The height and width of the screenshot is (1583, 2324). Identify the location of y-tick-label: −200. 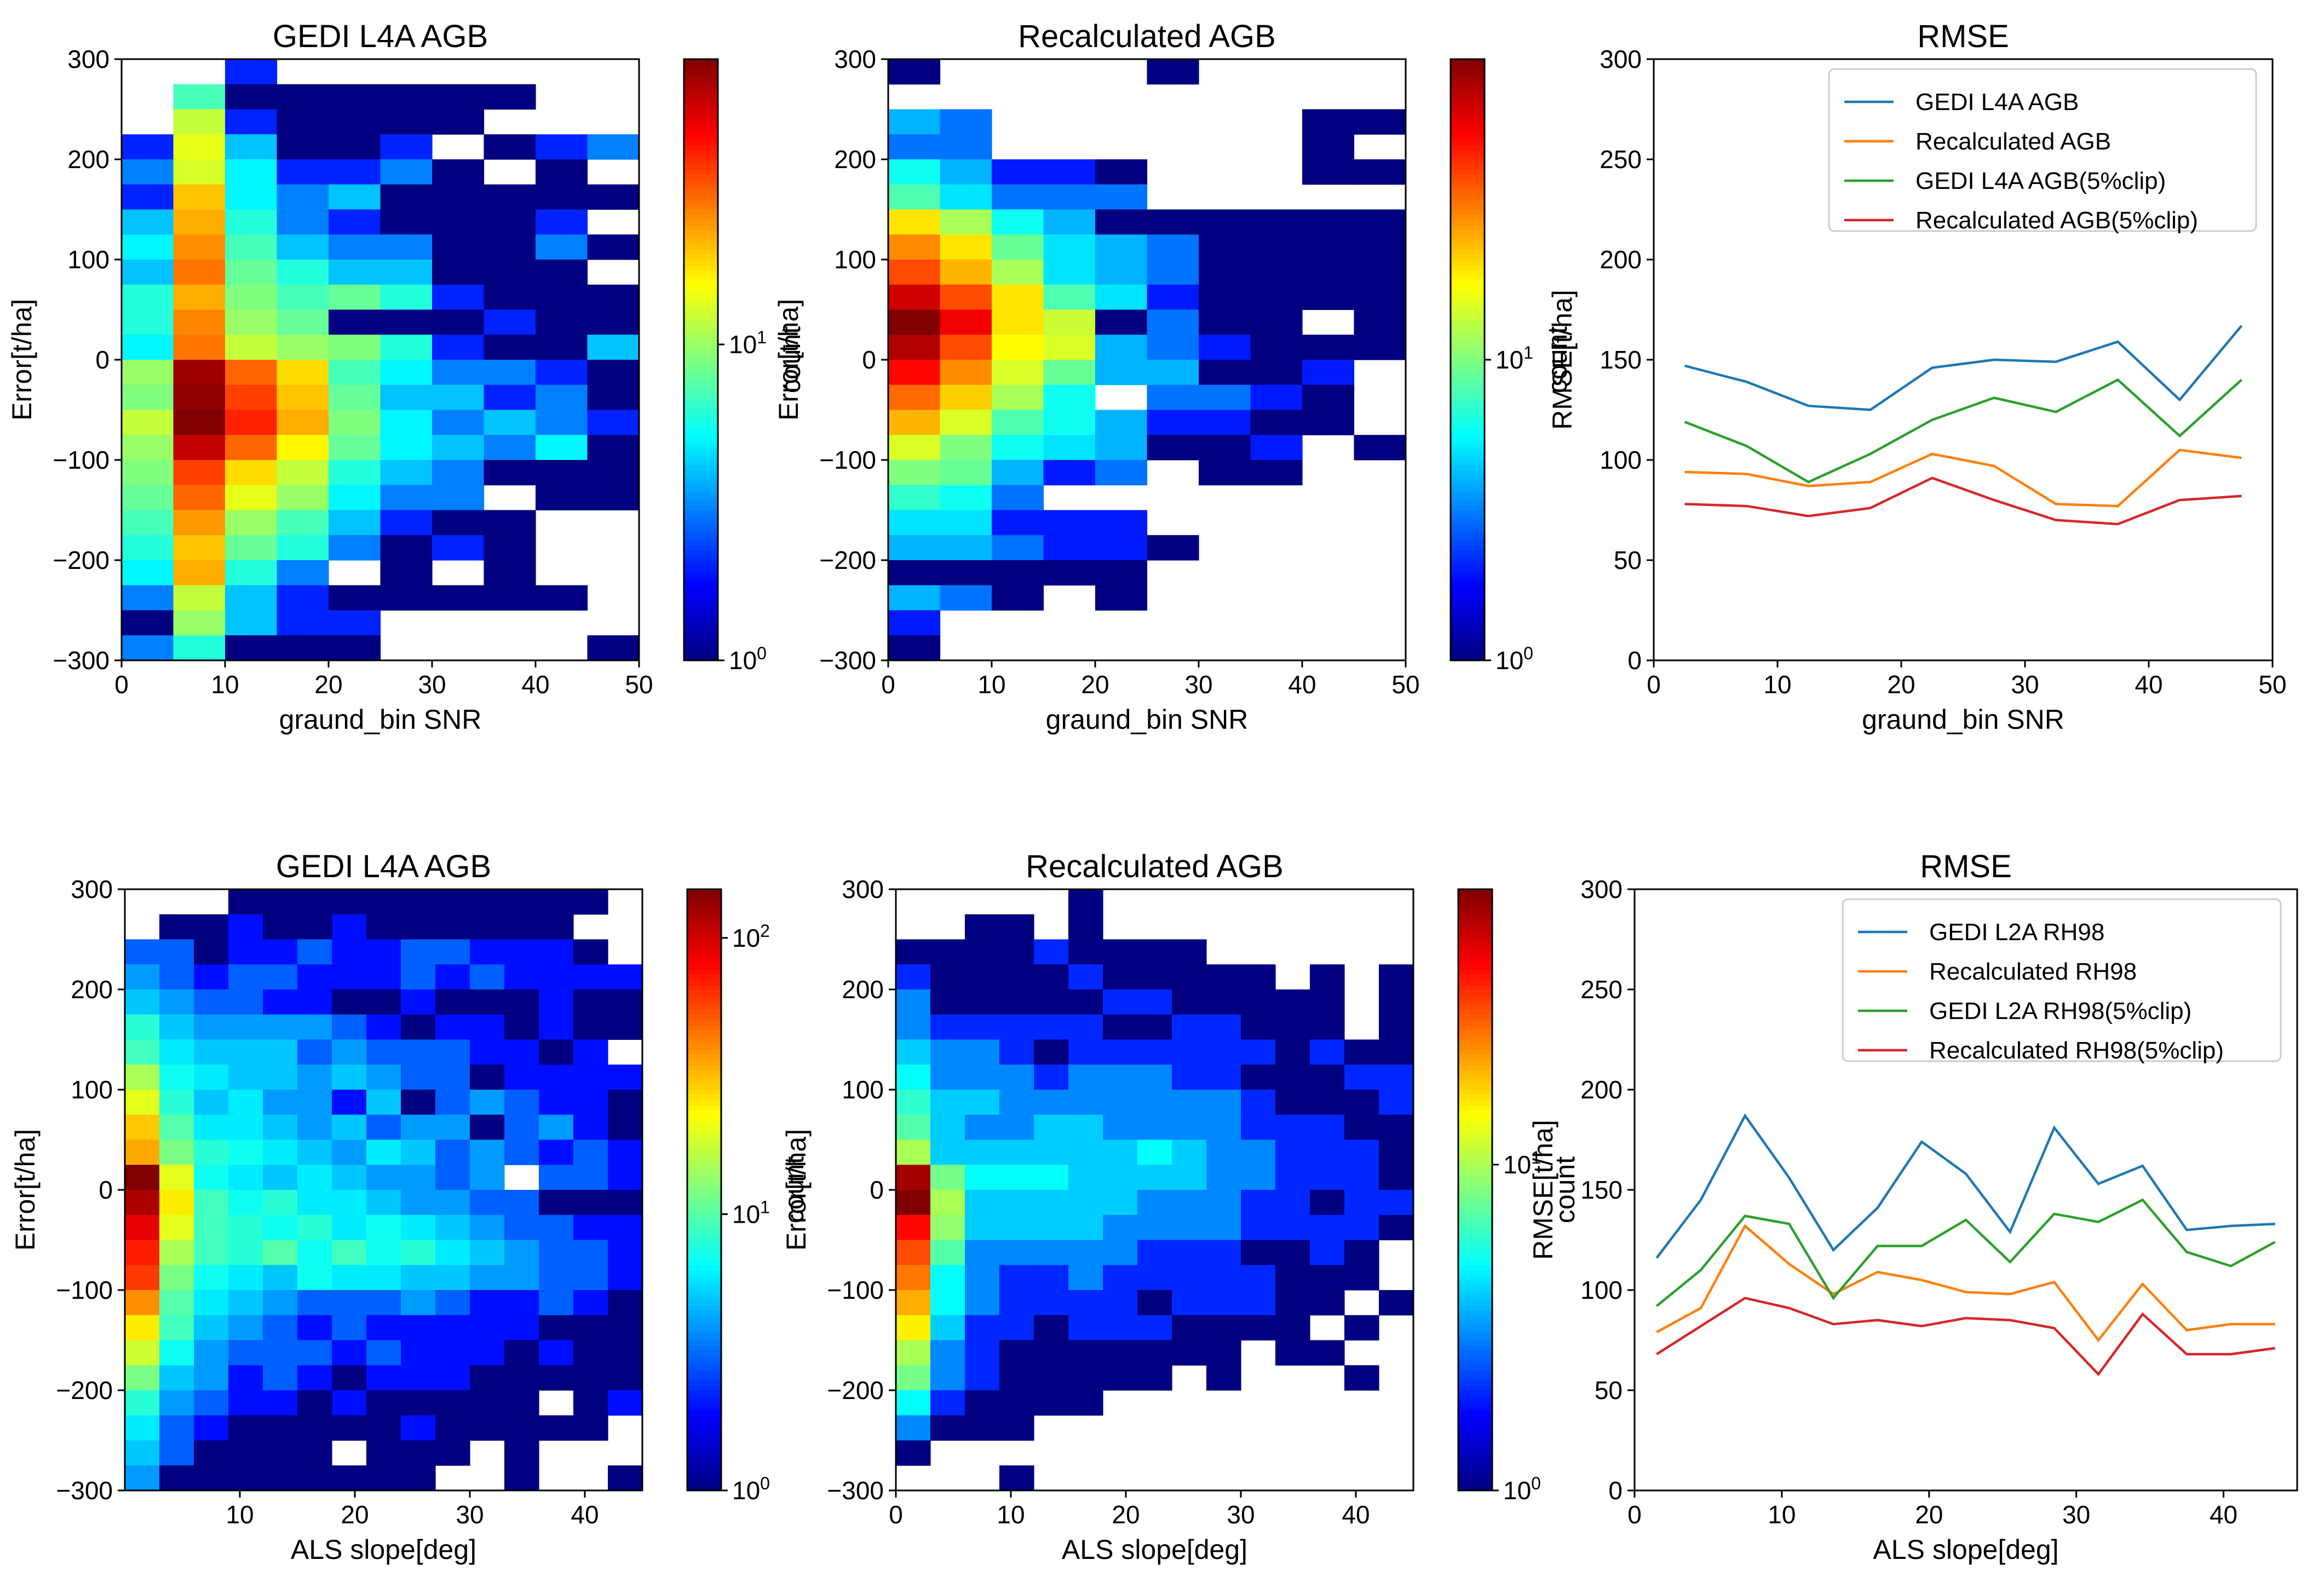
(855, 1390).